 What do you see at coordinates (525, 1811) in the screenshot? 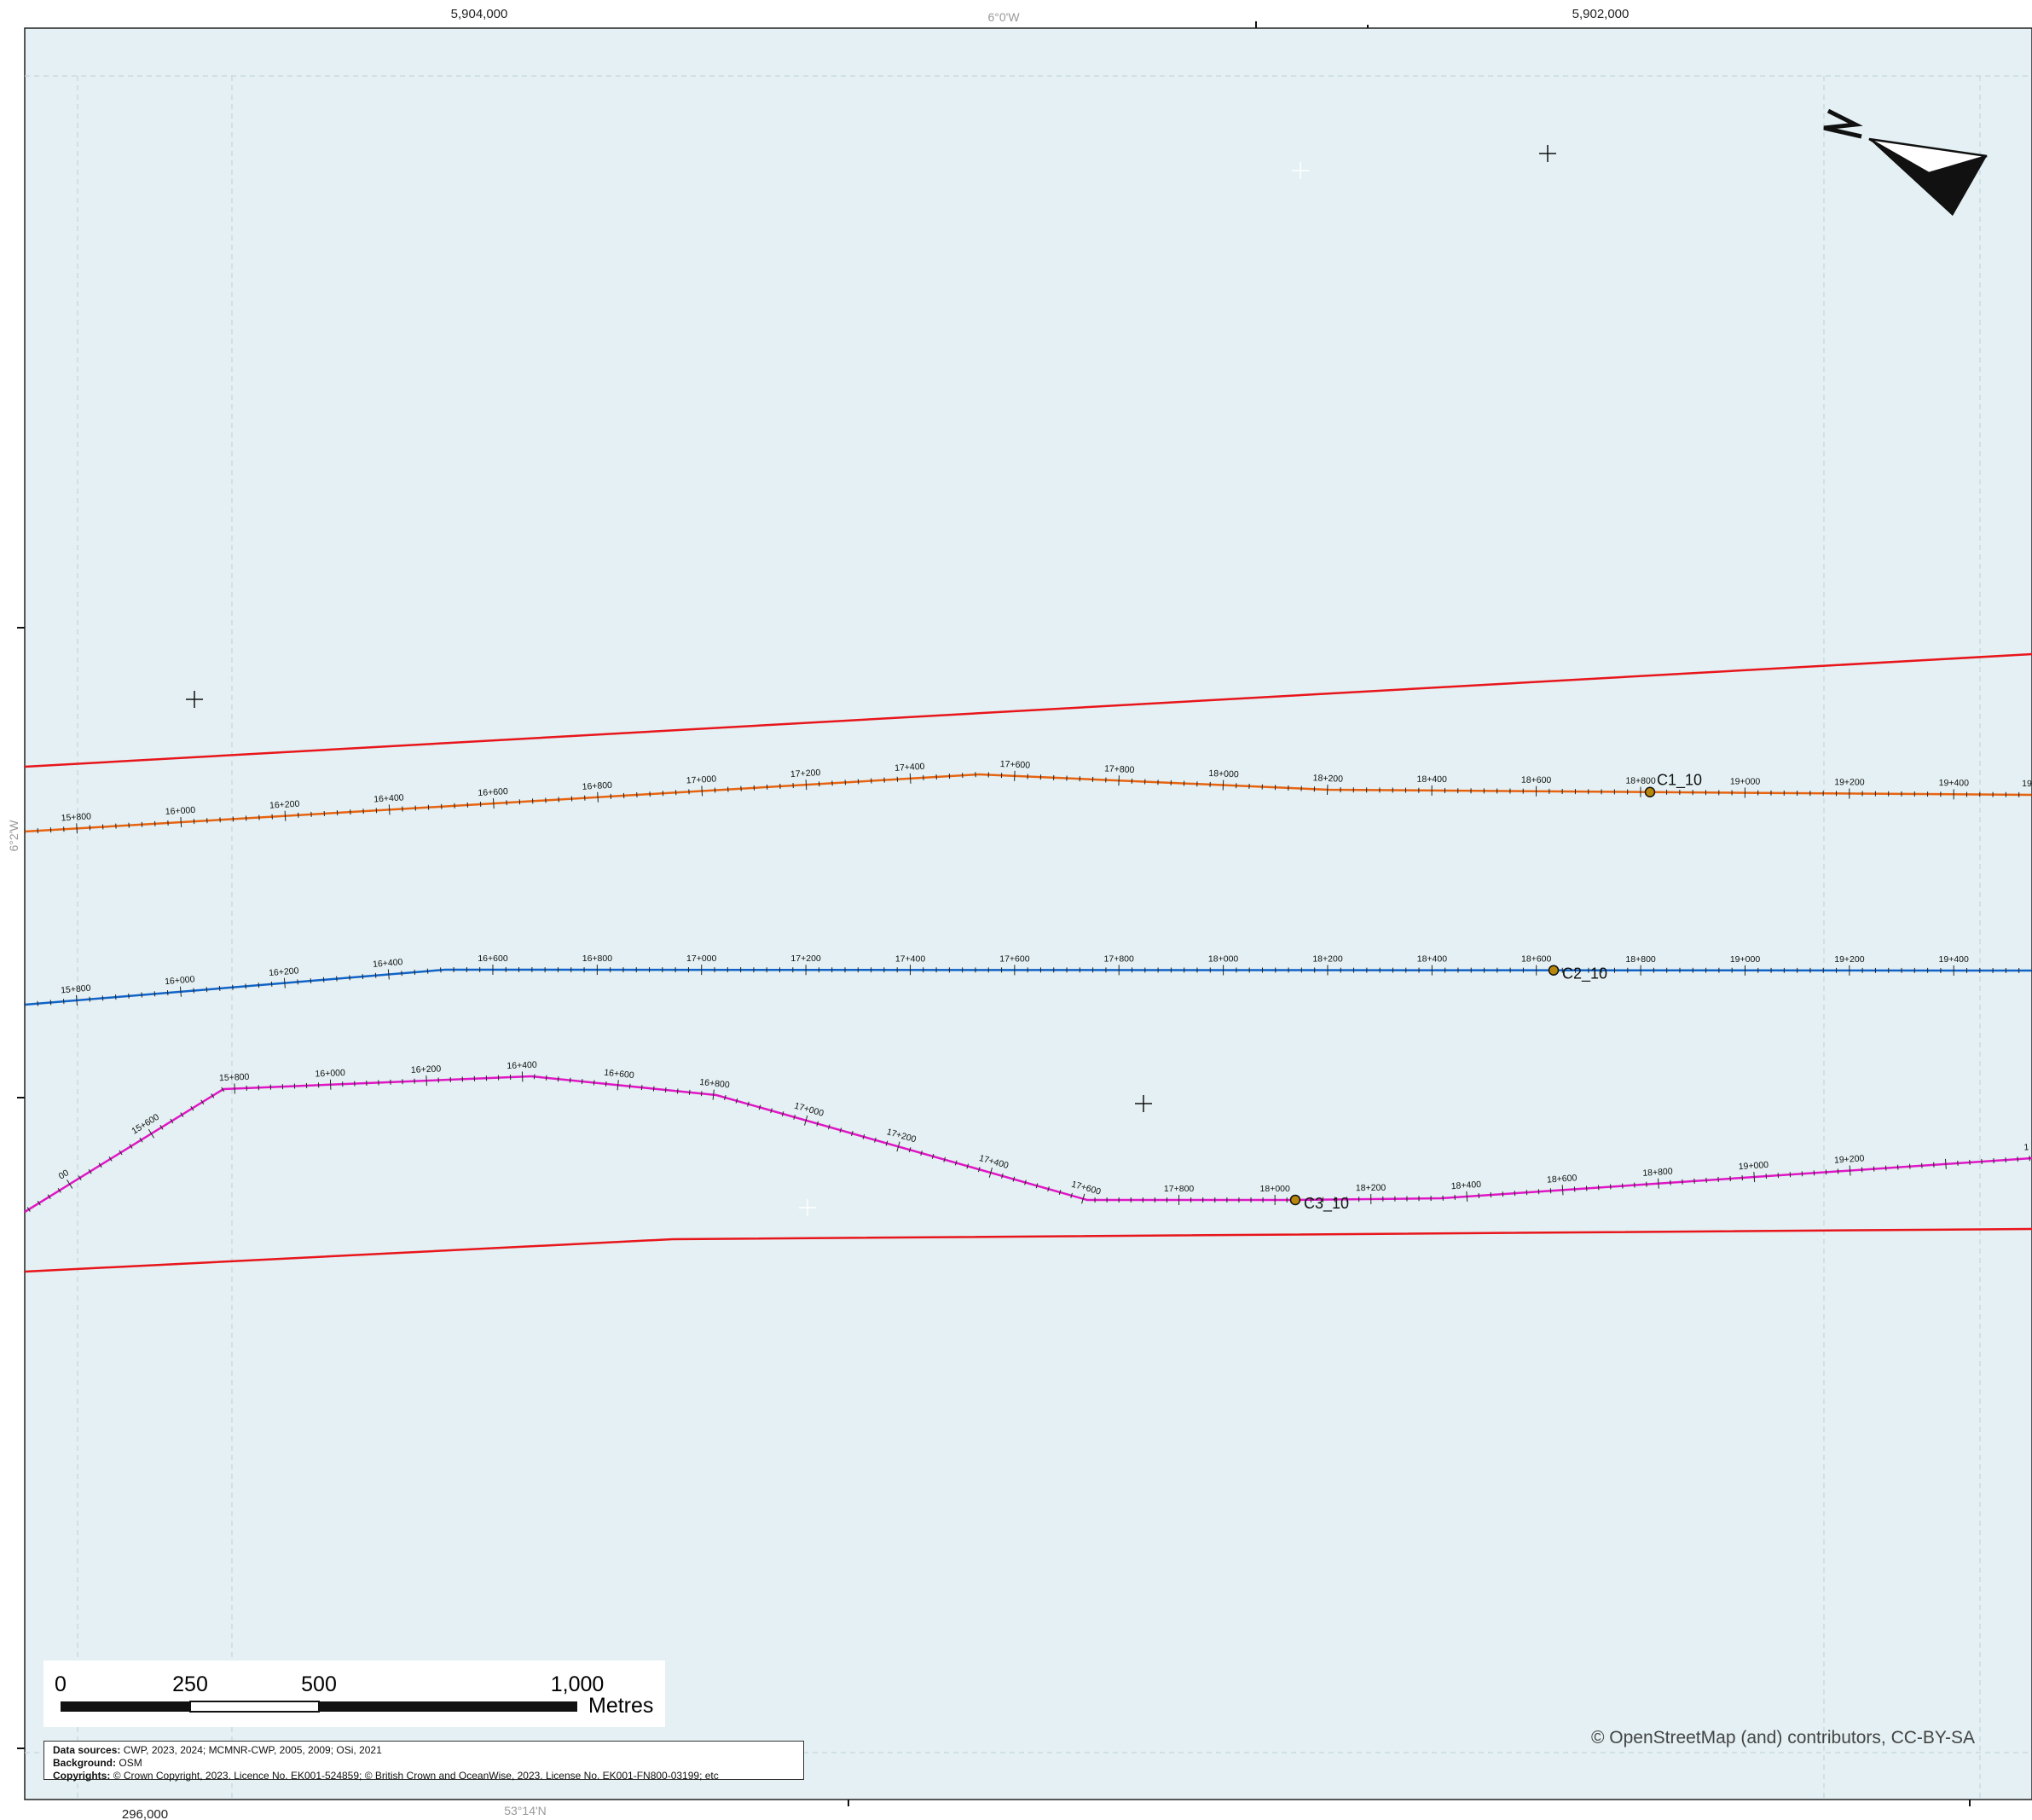
I see `graticule-label-bottom: 53°14'N` at bounding box center [525, 1811].